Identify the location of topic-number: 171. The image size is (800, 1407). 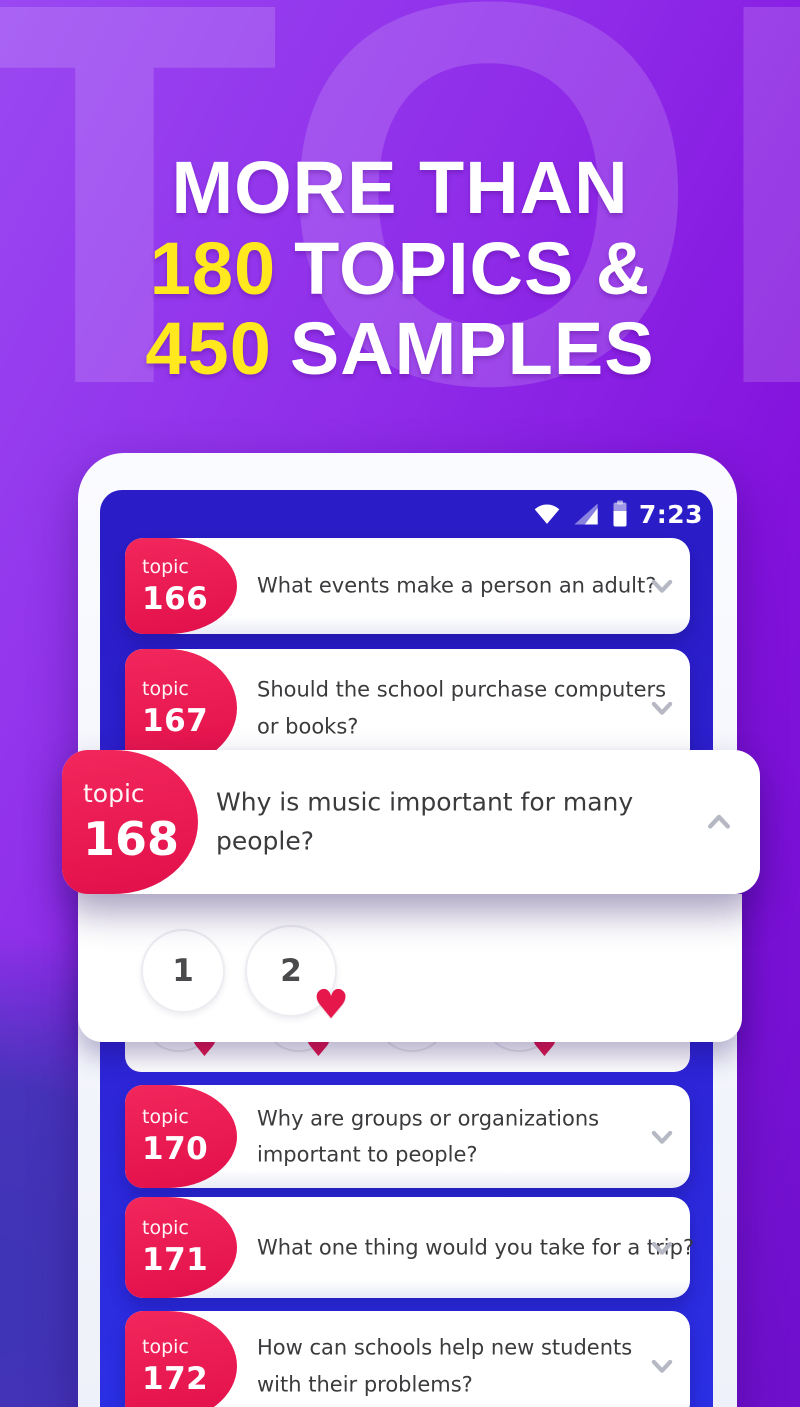
(175, 1260).